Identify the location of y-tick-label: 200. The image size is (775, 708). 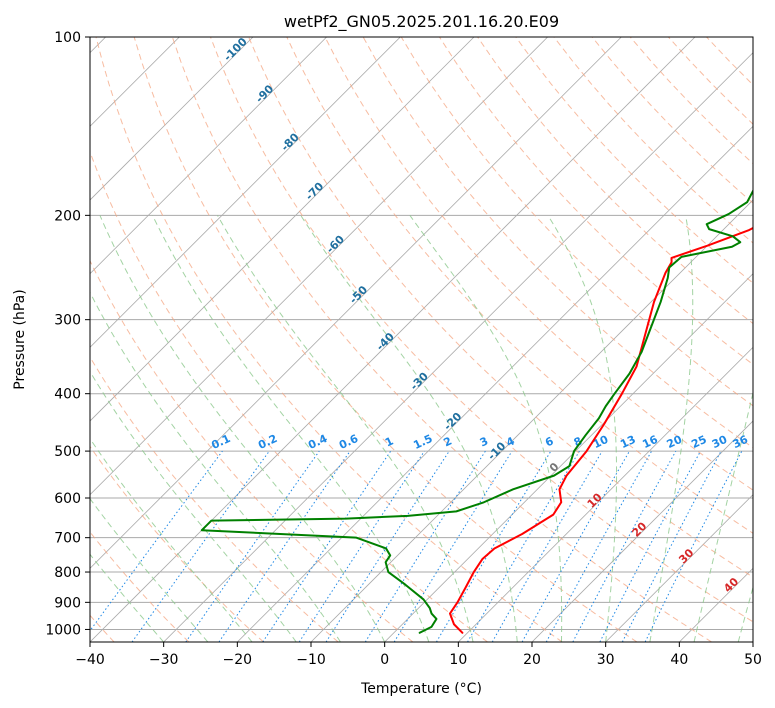
(67, 216).